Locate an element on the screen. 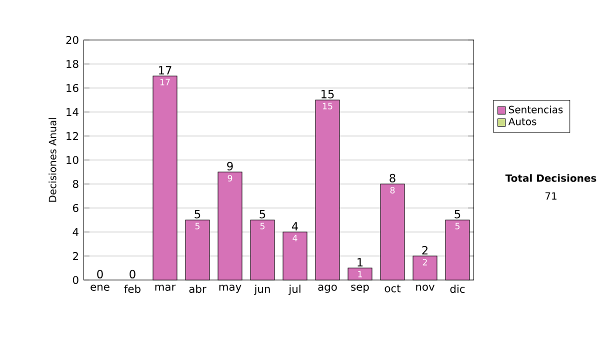  total-label: 17 is located at coordinates (165, 70).